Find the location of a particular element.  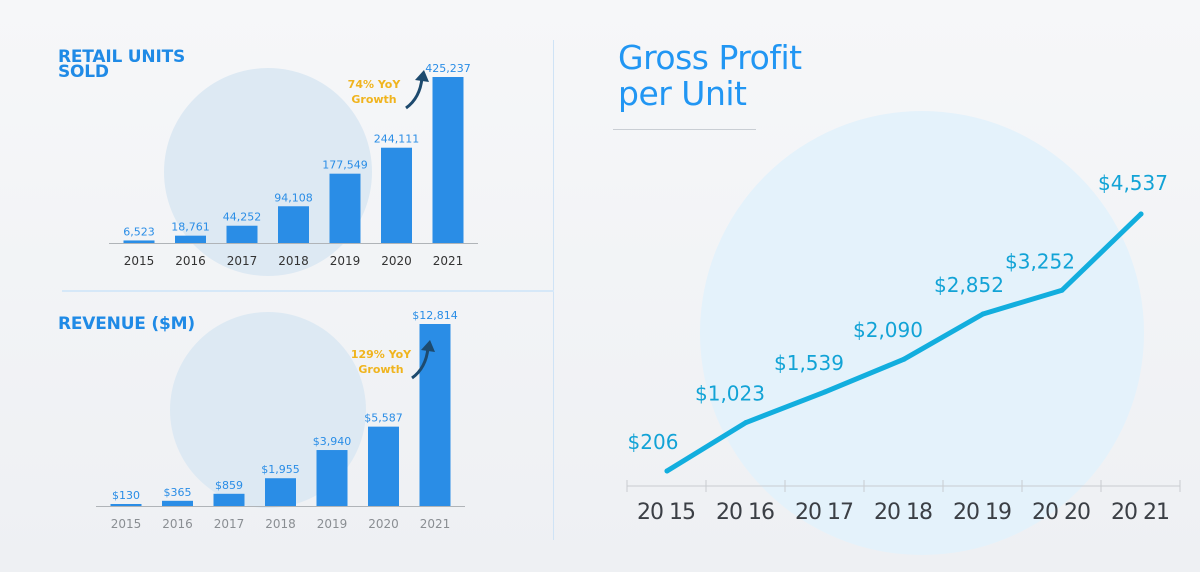

revenue-growth-annotation: 129% YoY is located at coordinates (381, 354).